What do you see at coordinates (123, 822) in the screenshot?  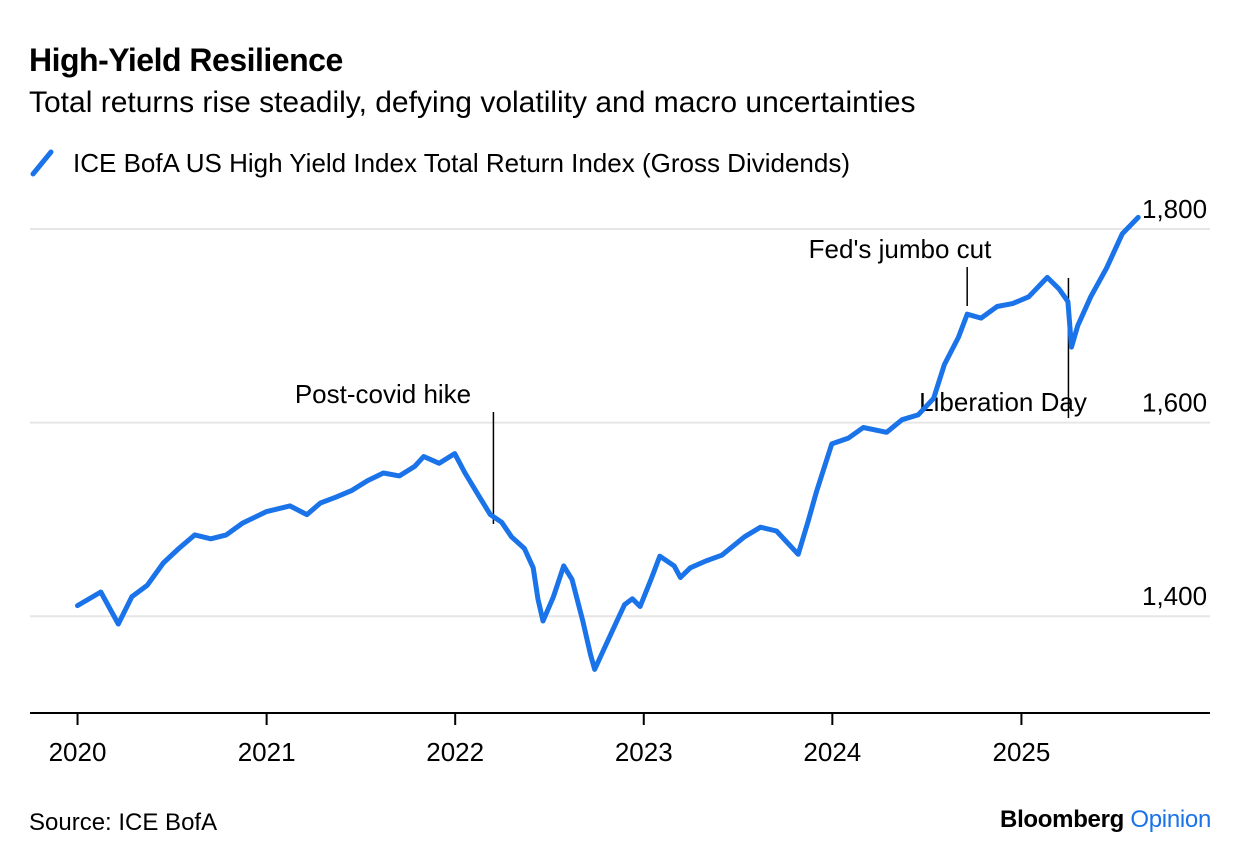 I see `source-note: Source: ICE BofA` at bounding box center [123, 822].